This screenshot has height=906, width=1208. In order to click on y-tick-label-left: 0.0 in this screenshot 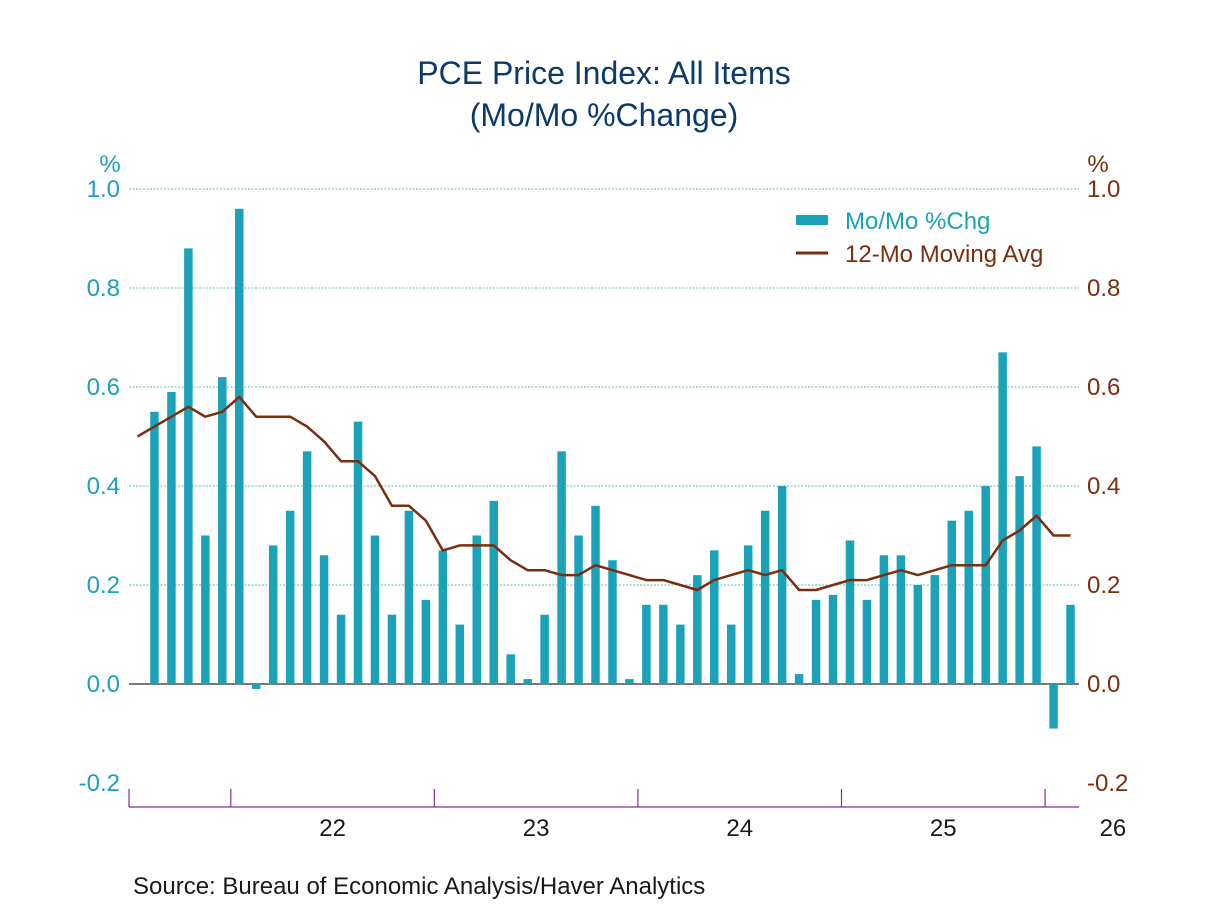, I will do `click(103, 684)`.